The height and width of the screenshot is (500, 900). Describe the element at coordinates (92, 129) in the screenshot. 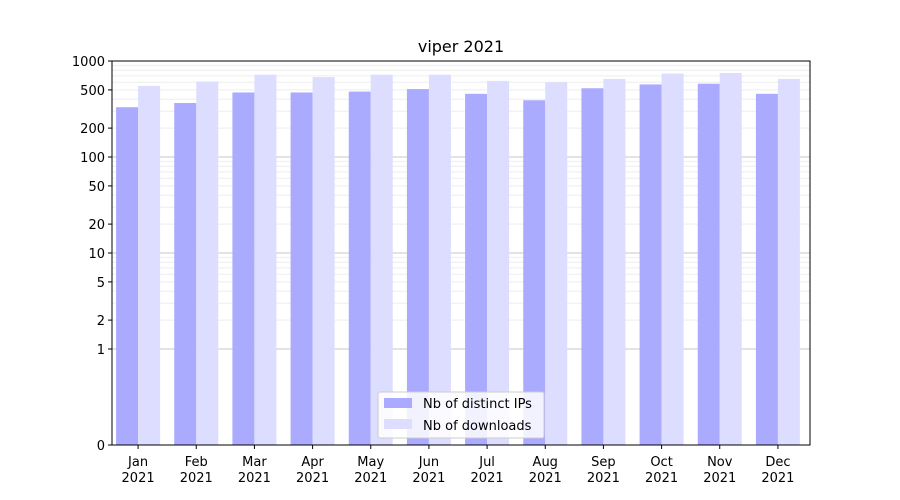

I see `y-tick-label: 200` at that location.